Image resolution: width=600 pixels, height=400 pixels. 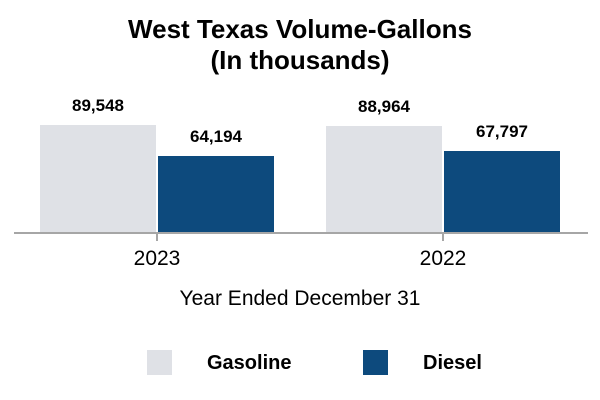 What do you see at coordinates (159, 362) in the screenshot?
I see `legend-swatch-gasoline` at bounding box center [159, 362].